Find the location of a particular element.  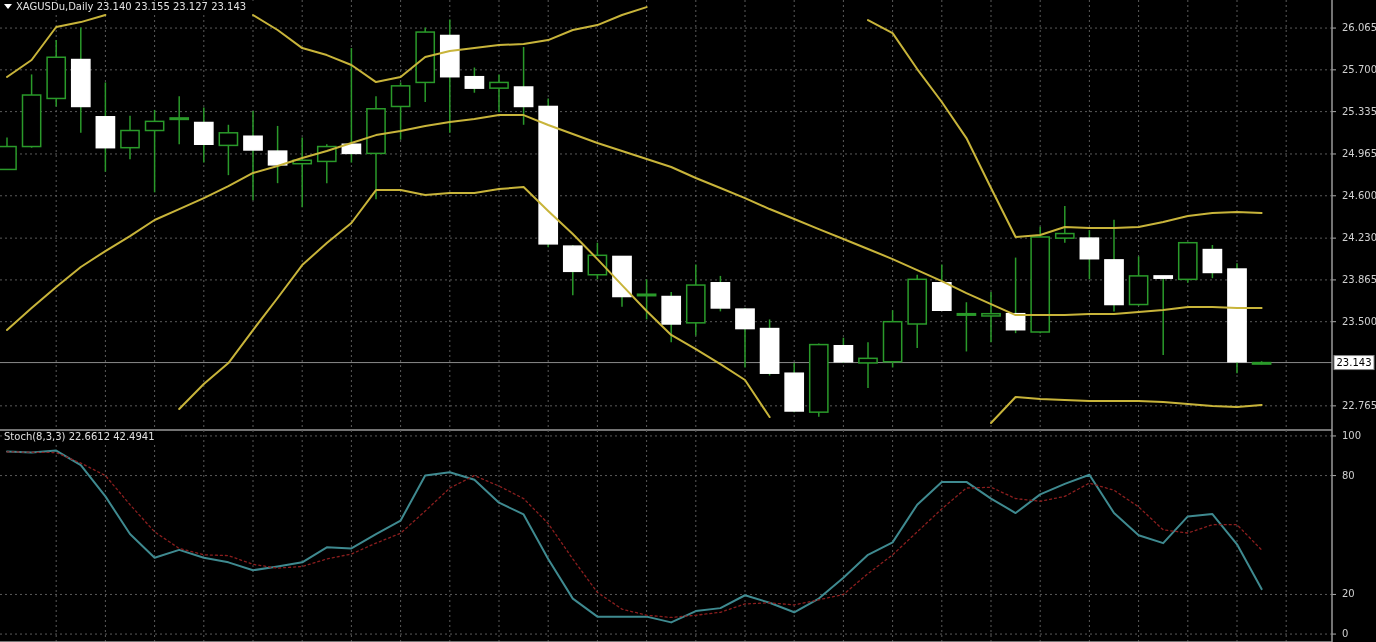

y-tick-label: 25.335 is located at coordinates (1359, 111).